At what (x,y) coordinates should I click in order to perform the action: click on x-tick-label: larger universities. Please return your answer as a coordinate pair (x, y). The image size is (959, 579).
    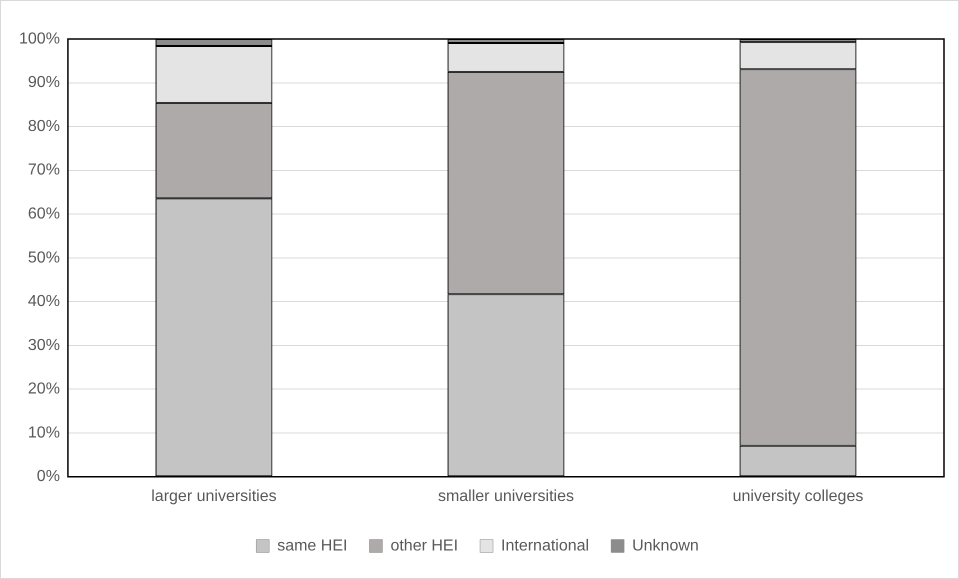
    Looking at the image, I should click on (214, 496).